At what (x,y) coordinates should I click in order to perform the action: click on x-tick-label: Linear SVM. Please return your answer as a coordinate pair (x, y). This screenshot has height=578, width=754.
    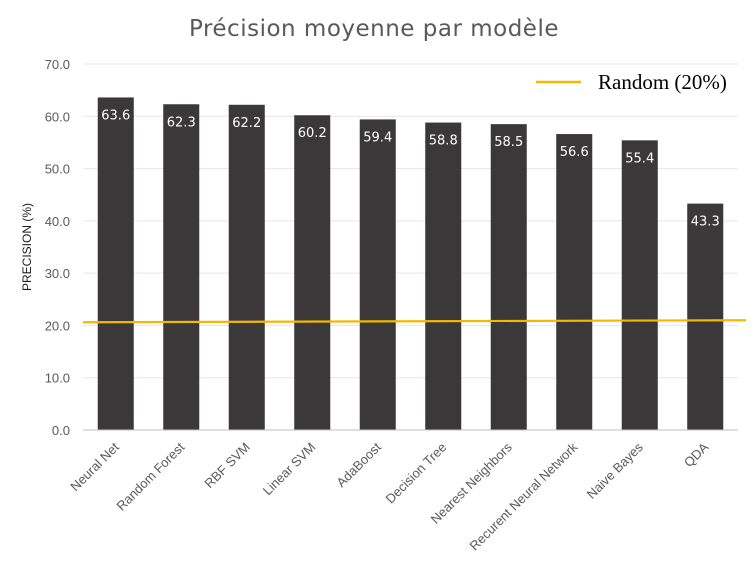
    Looking at the image, I should click on (289, 469).